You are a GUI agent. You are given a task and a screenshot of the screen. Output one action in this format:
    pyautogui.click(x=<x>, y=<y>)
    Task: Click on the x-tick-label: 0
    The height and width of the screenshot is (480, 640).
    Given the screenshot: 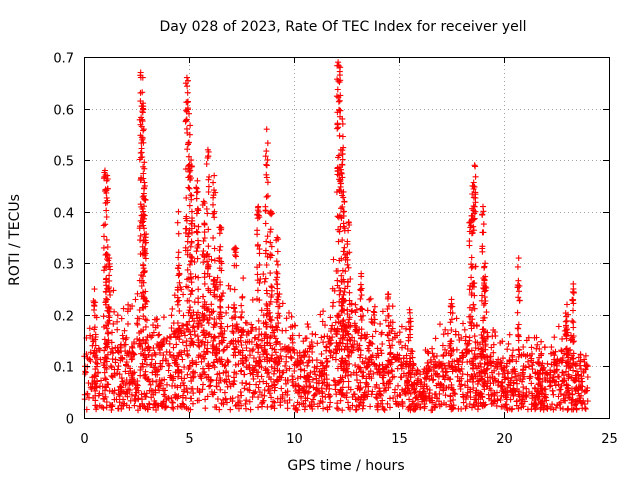 What is the action you would take?
    pyautogui.click(x=84, y=439)
    